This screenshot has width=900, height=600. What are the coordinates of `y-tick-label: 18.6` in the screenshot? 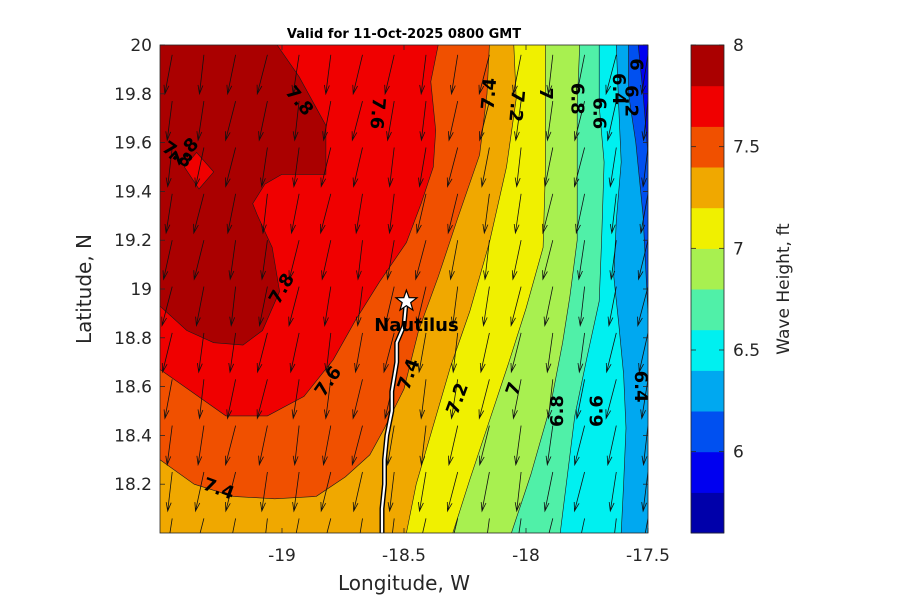 It's located at (133, 388).